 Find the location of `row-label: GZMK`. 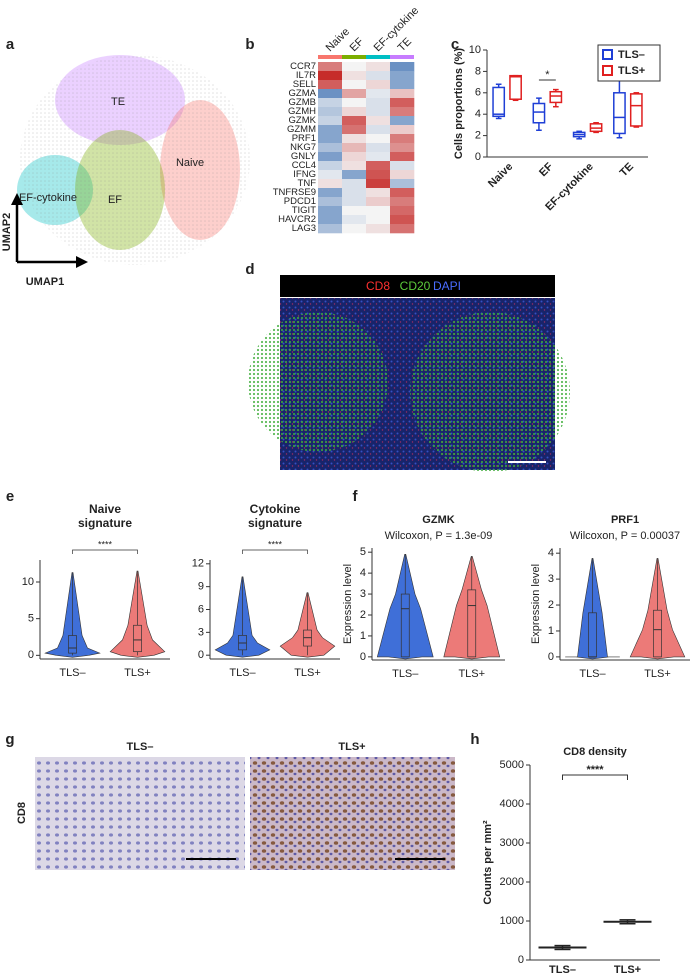

row-label: GZMK is located at coordinates (303, 120).